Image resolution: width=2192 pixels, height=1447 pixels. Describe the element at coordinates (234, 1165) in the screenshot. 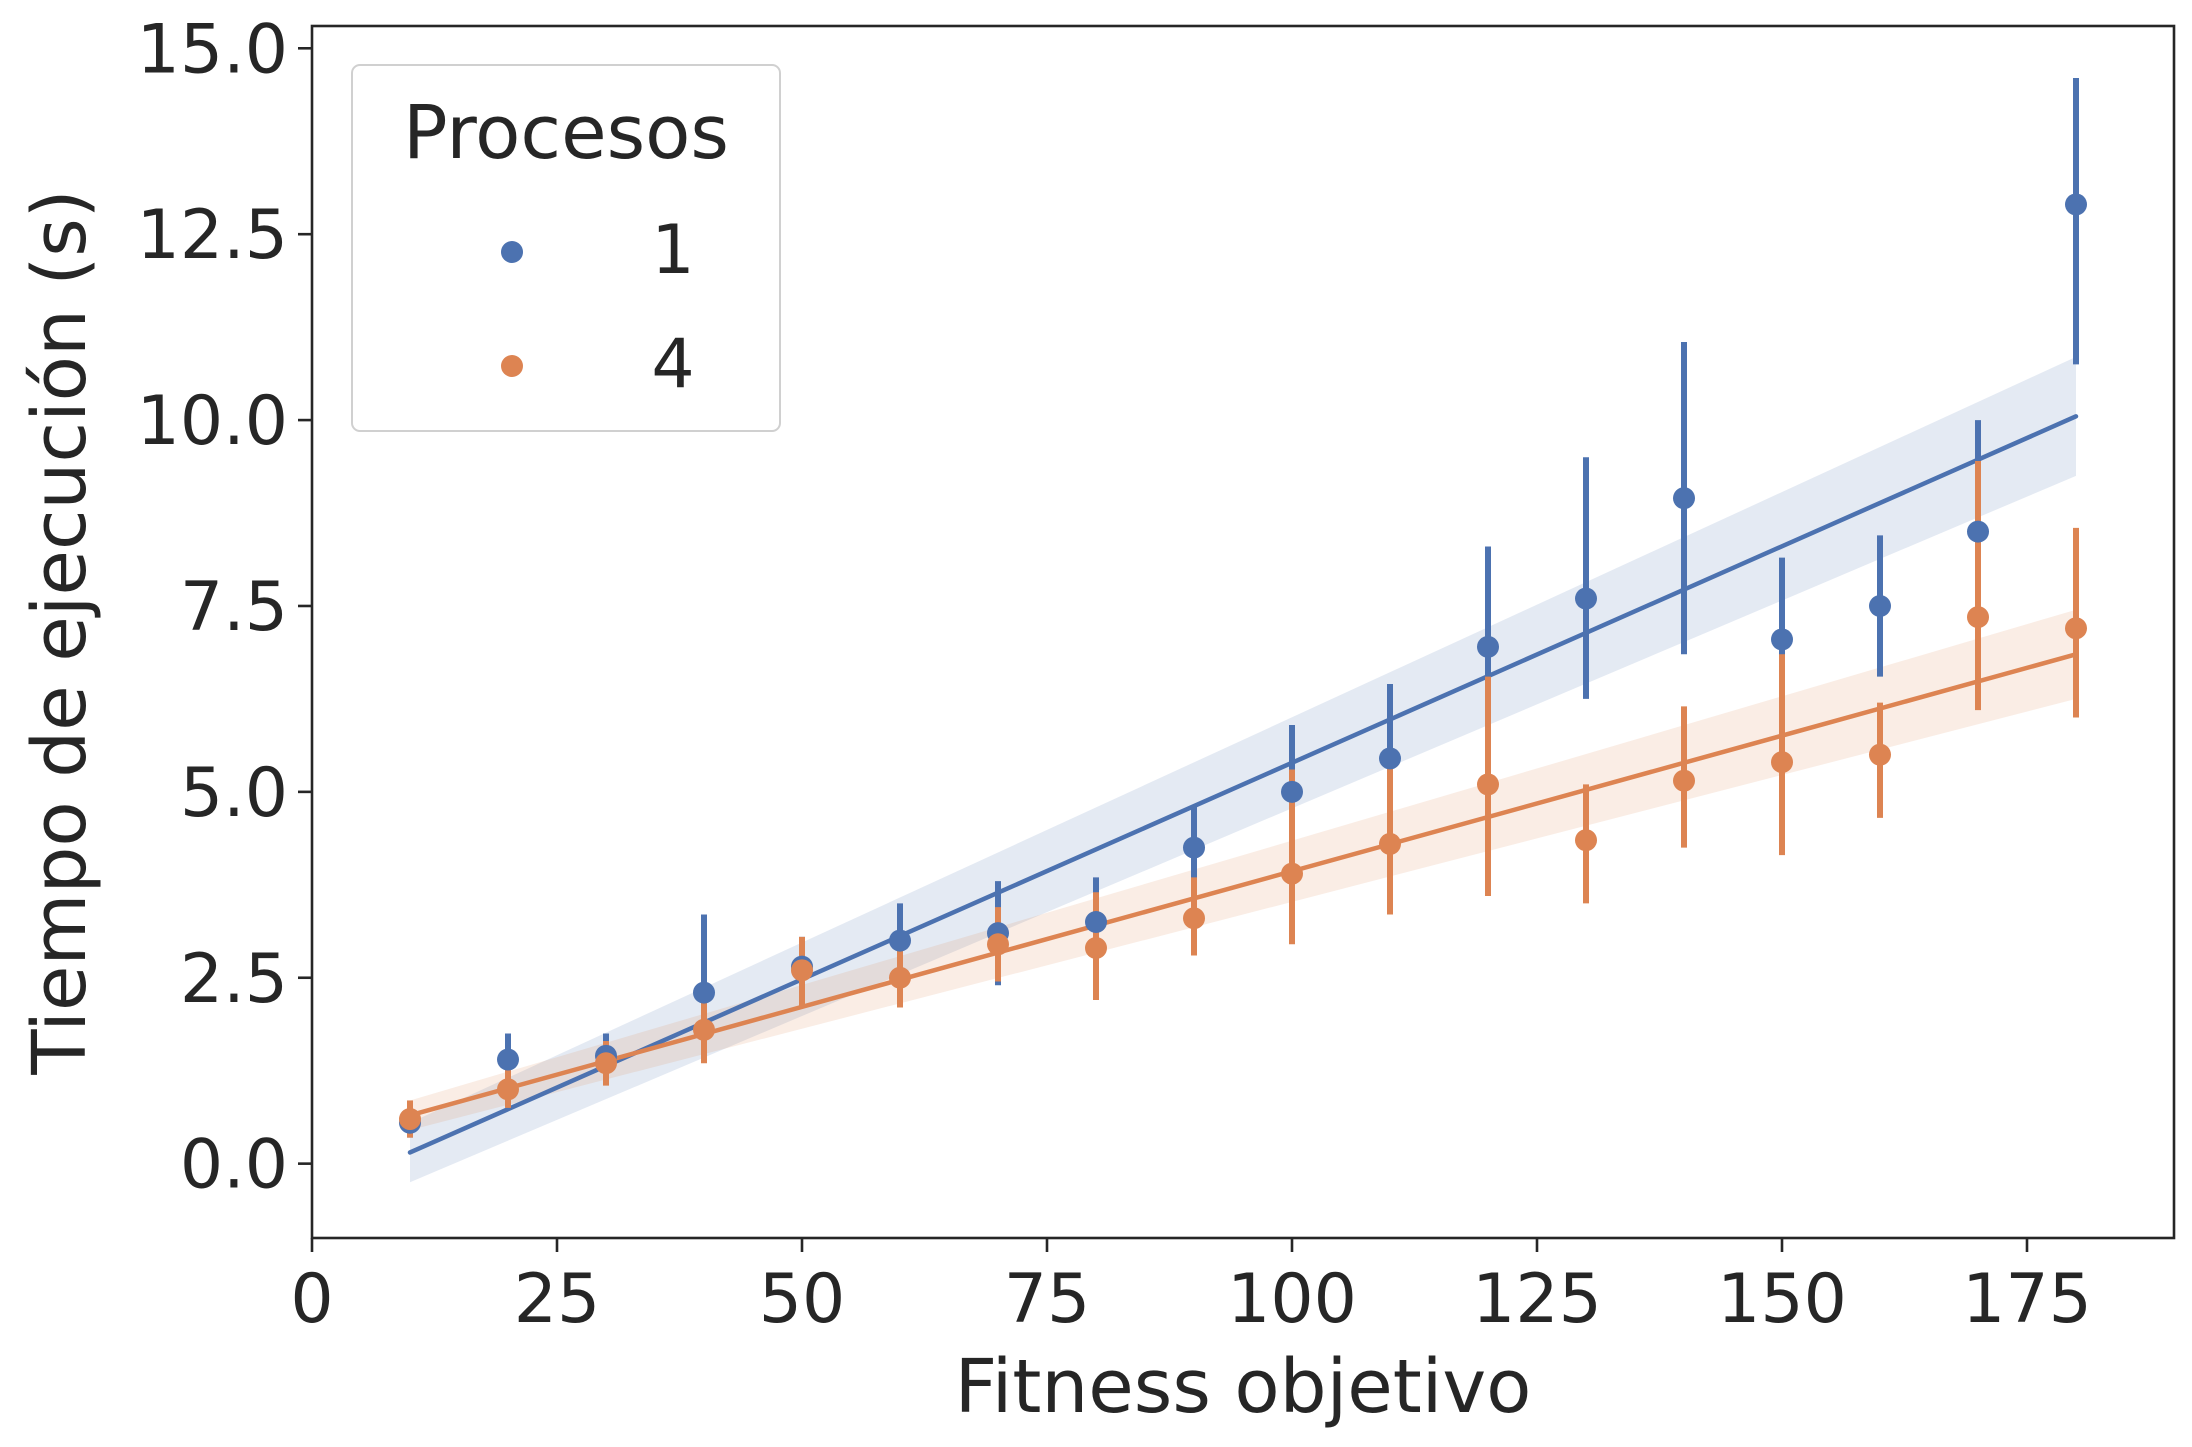

I see `y-tick-label: 0.0` at that location.